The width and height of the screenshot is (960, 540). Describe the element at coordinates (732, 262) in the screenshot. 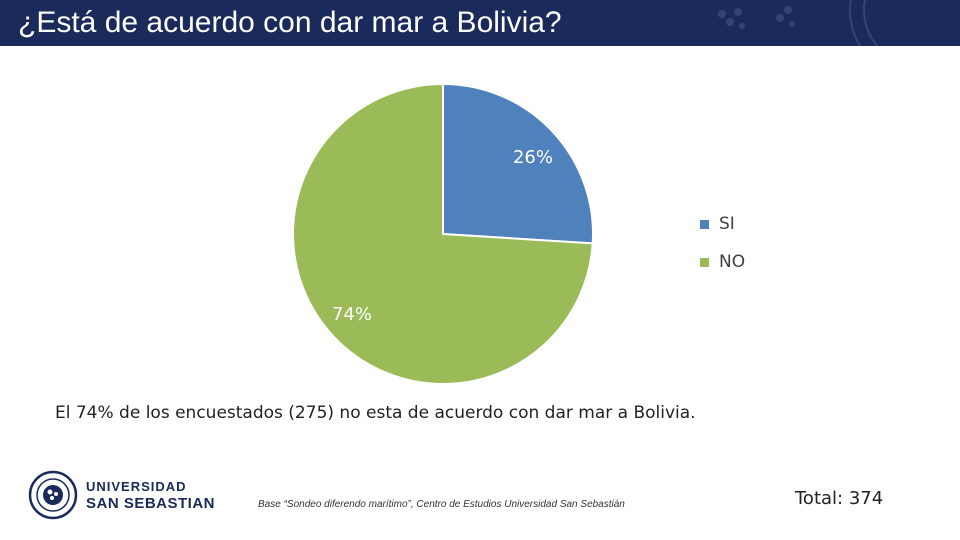

I see `legend-label-no: NO` at that location.